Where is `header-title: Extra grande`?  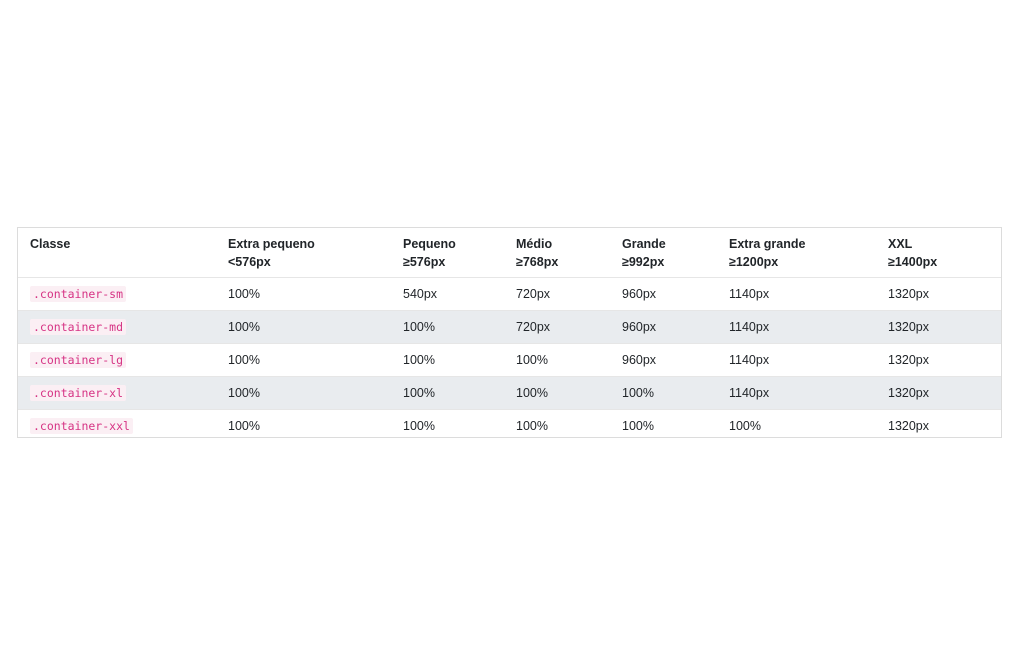 header-title: Extra grande is located at coordinates (767, 244).